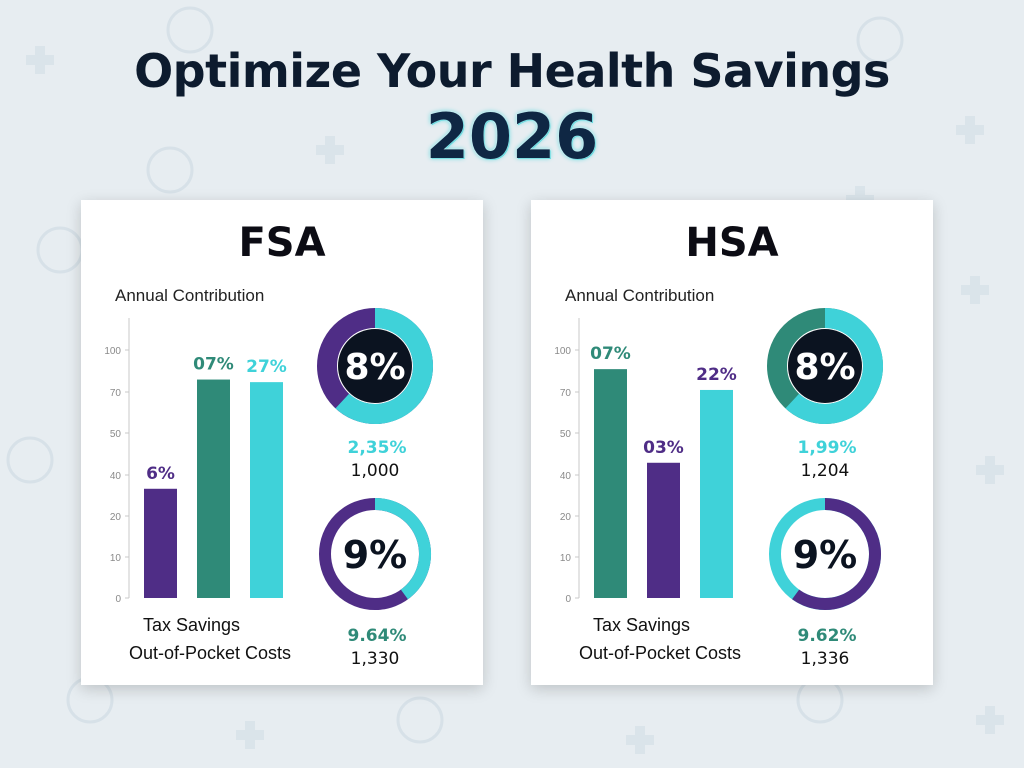 The image size is (1024, 768). Describe the element at coordinates (266, 367) in the screenshot. I see `bar-data-label: 27%` at that location.